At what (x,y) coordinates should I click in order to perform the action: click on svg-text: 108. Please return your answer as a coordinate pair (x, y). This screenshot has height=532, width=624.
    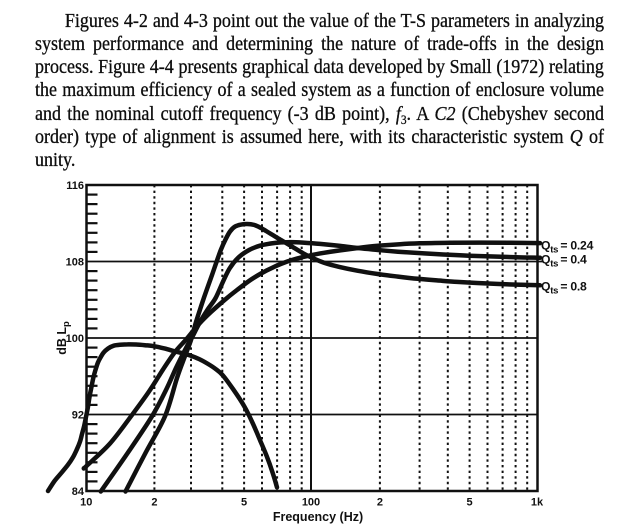
    Looking at the image, I should click on (75, 263).